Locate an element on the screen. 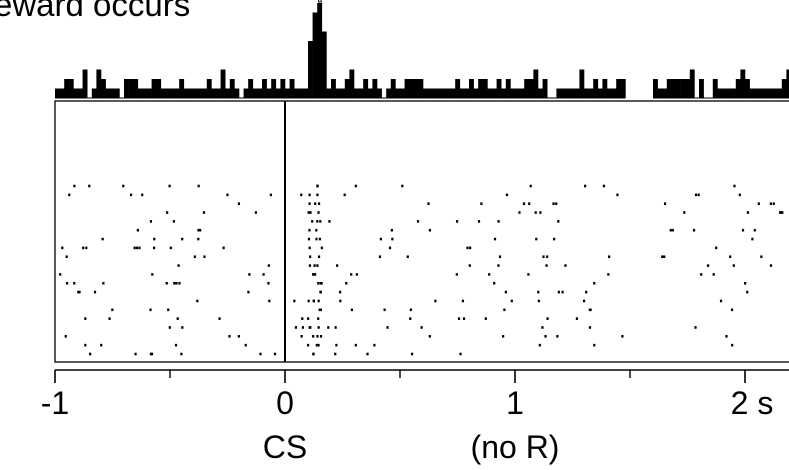  chart-title: eward occurs is located at coordinates (95, 11).